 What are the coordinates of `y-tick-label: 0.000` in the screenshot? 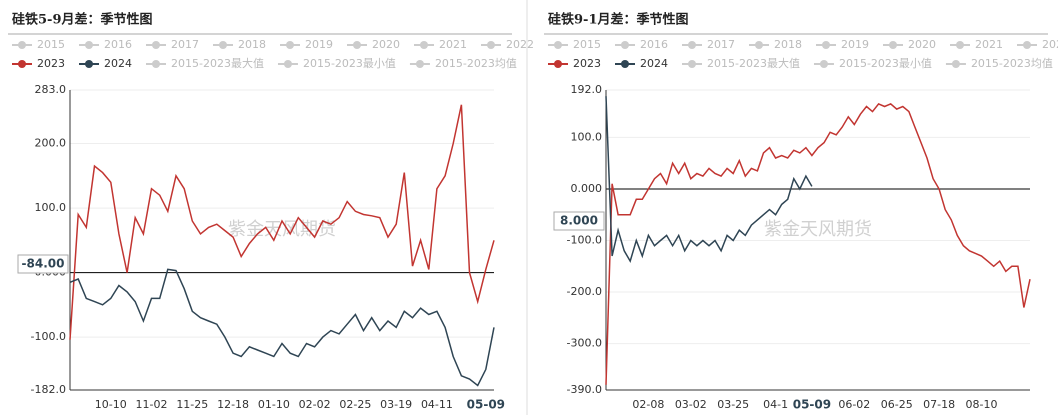 It's located at (587, 188).